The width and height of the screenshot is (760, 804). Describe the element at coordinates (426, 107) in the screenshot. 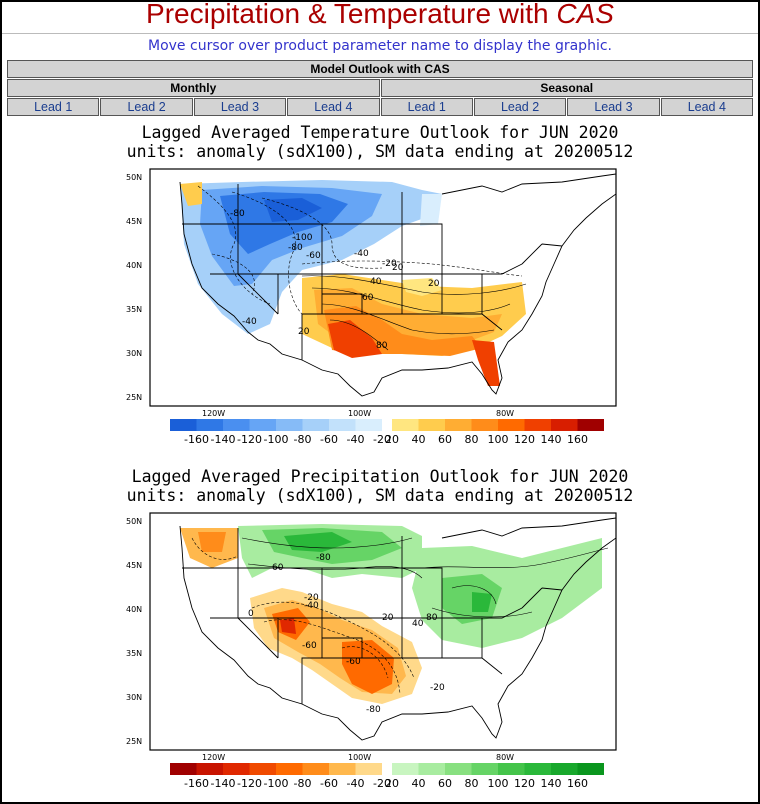

I see `seasonal-lead-1-link: Lead 1` at that location.